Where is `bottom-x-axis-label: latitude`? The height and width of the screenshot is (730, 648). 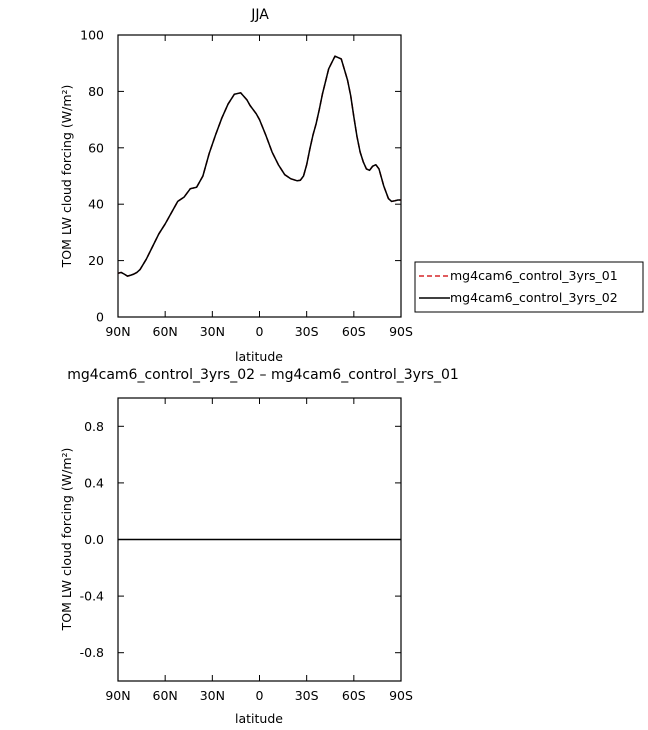
bottom-x-axis-label: latitude is located at coordinates (259, 718).